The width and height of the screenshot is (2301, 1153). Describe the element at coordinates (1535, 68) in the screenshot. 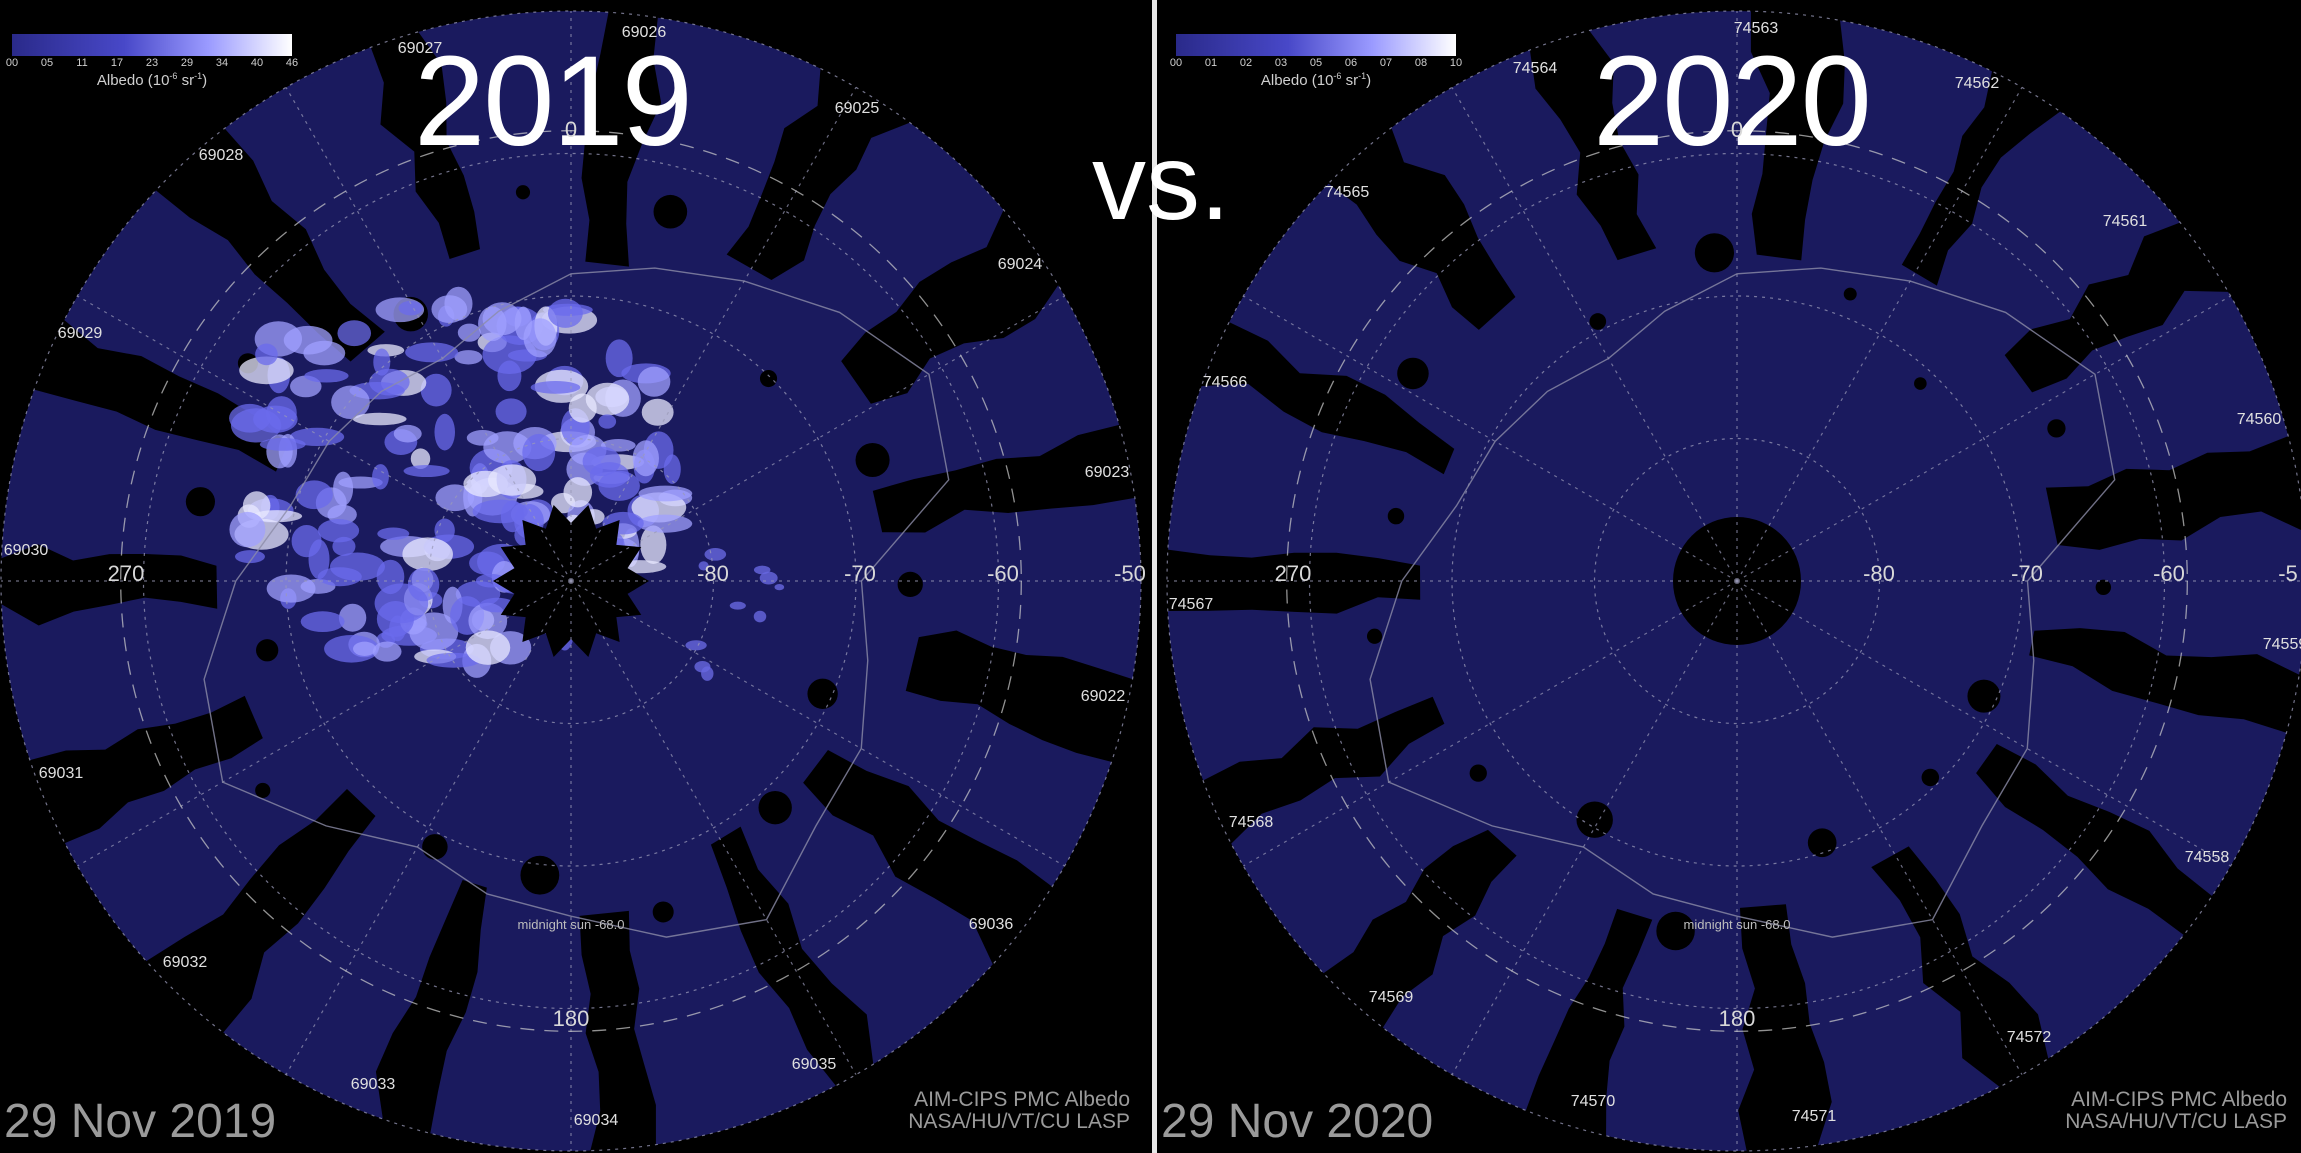

I see `orbit-label: 74564` at that location.